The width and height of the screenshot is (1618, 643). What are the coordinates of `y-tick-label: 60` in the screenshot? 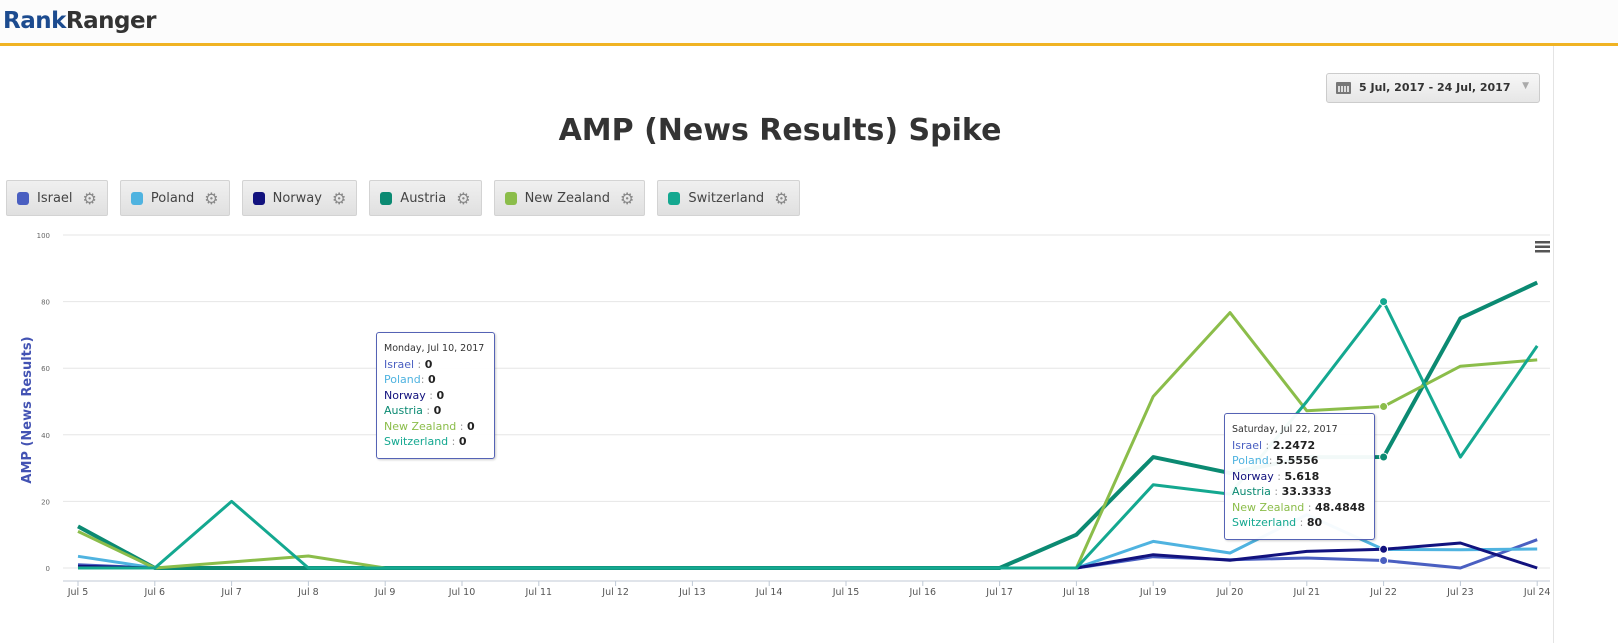 It's located at (45, 369).